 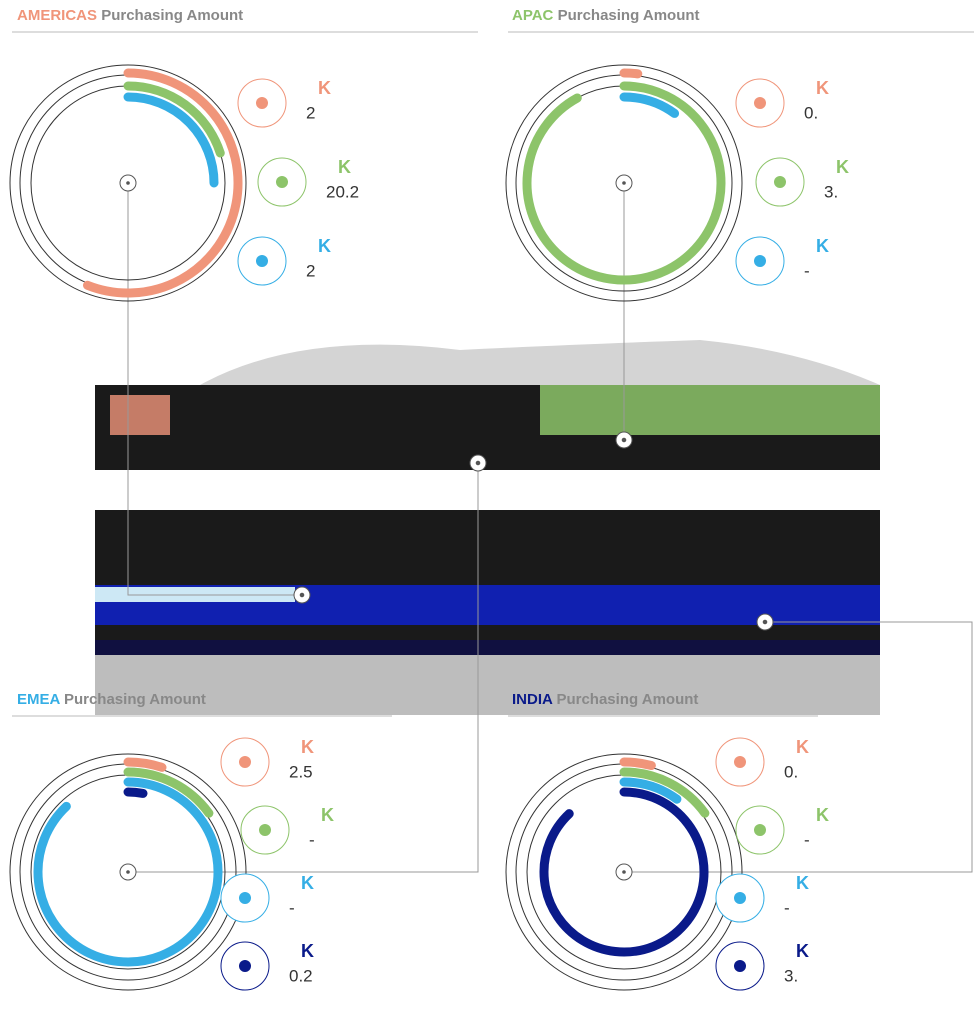 What do you see at coordinates (301, 975) in the screenshot?
I see `legend-value: 0.2` at bounding box center [301, 975].